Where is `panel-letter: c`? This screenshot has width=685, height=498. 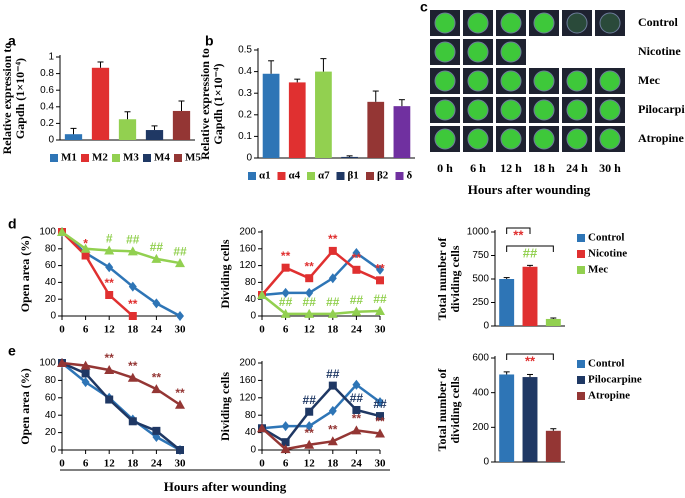
panel-letter: c is located at coordinates (424, 7).